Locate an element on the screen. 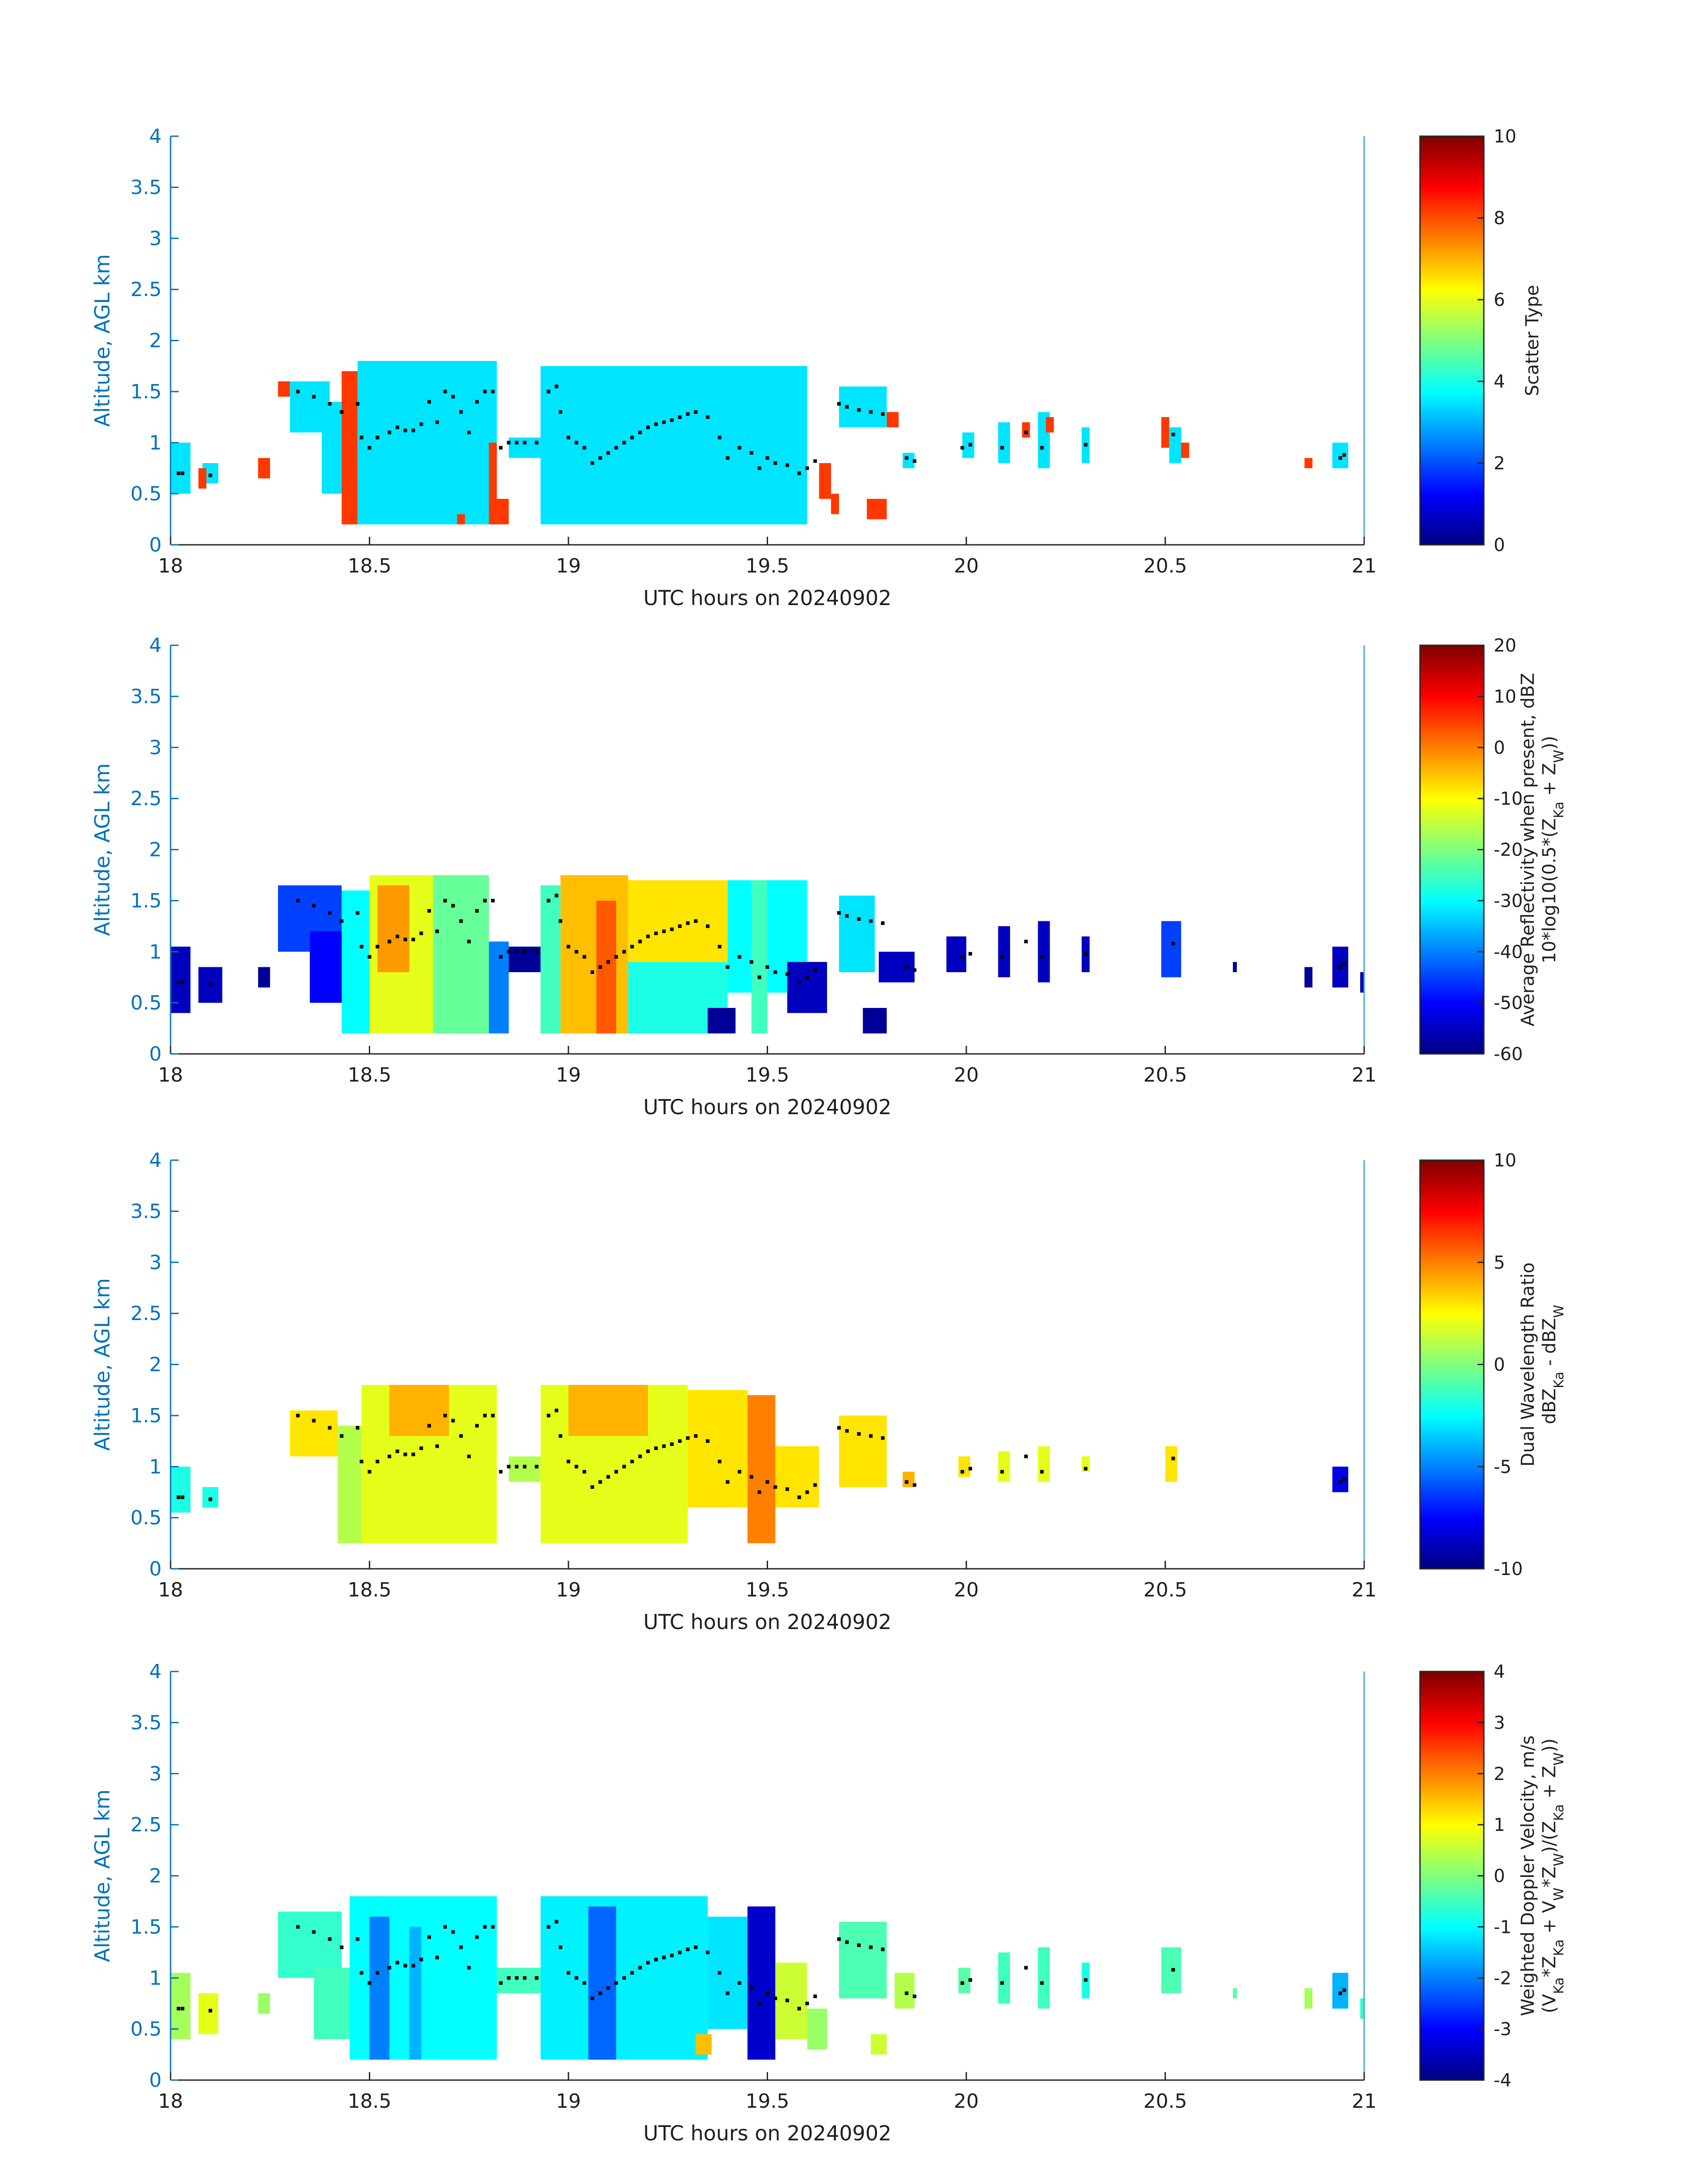 This screenshot has width=1708, height=2177. colorbar-tick-label: 2 is located at coordinates (1499, 1774).